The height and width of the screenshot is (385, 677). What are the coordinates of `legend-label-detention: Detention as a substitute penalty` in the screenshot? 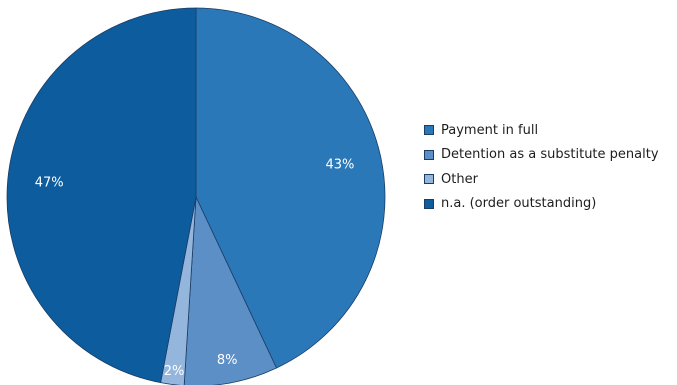 It's located at (550, 155).